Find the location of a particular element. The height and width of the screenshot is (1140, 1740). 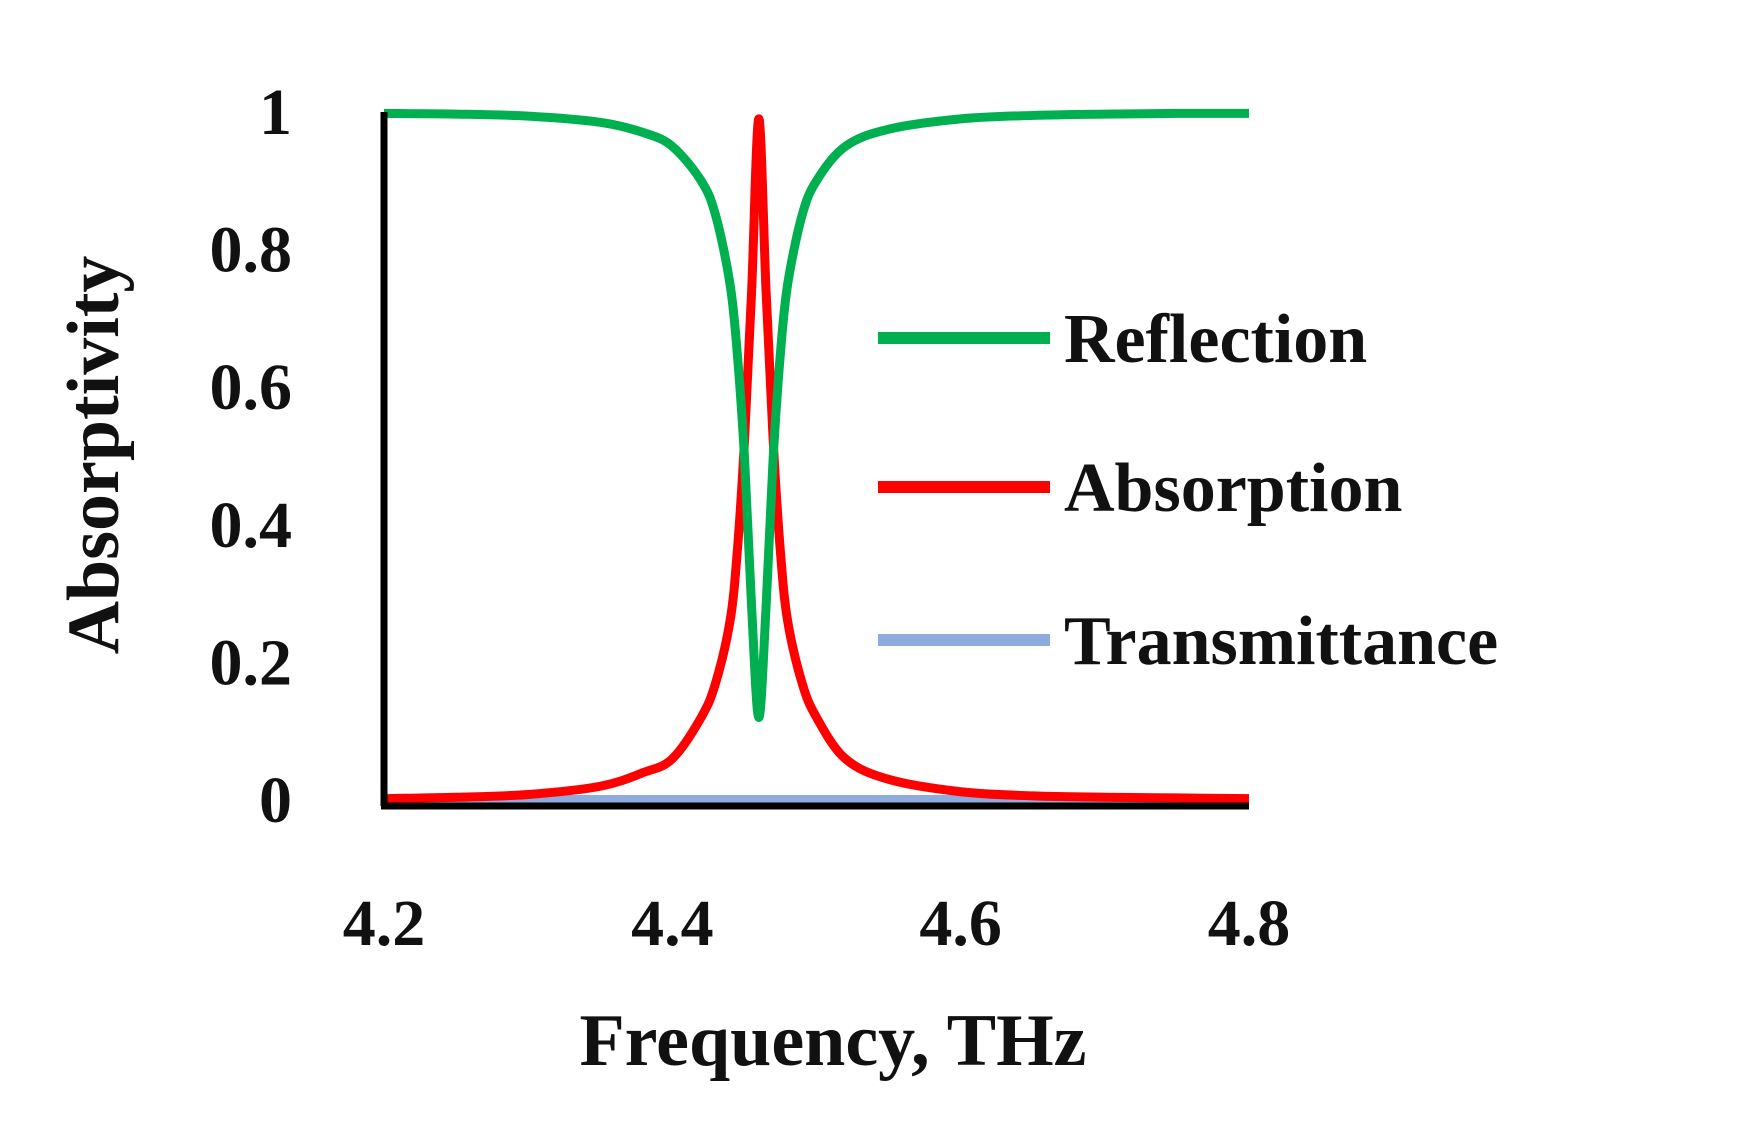

x-tick-label: 4.4 is located at coordinates (672, 923).